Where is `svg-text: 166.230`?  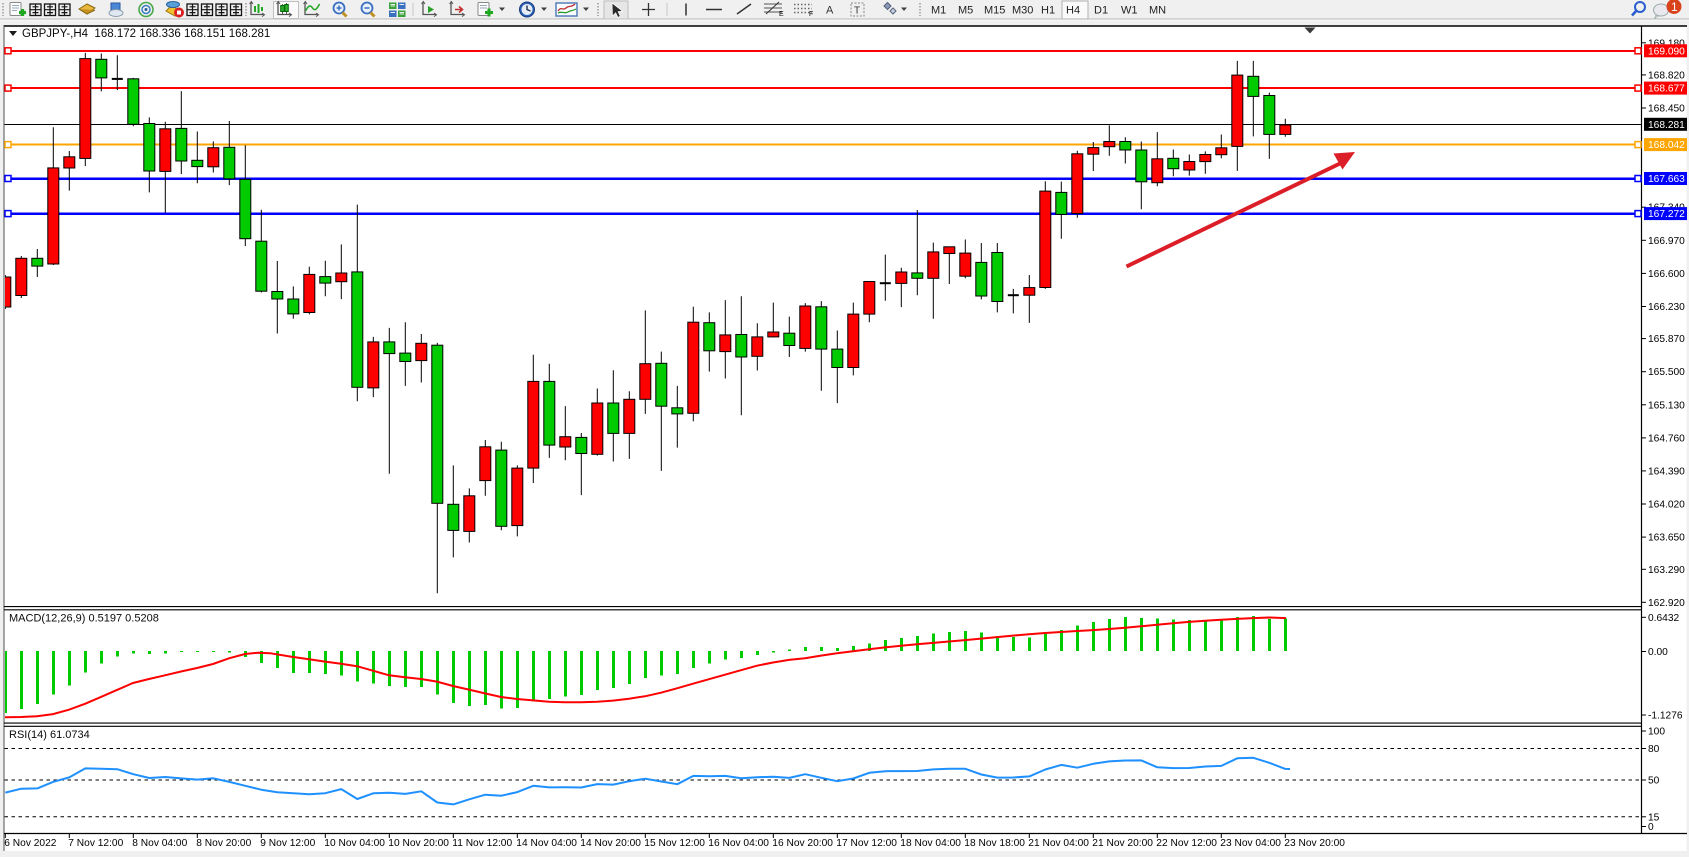 svg-text: 166.230 is located at coordinates (1666, 307).